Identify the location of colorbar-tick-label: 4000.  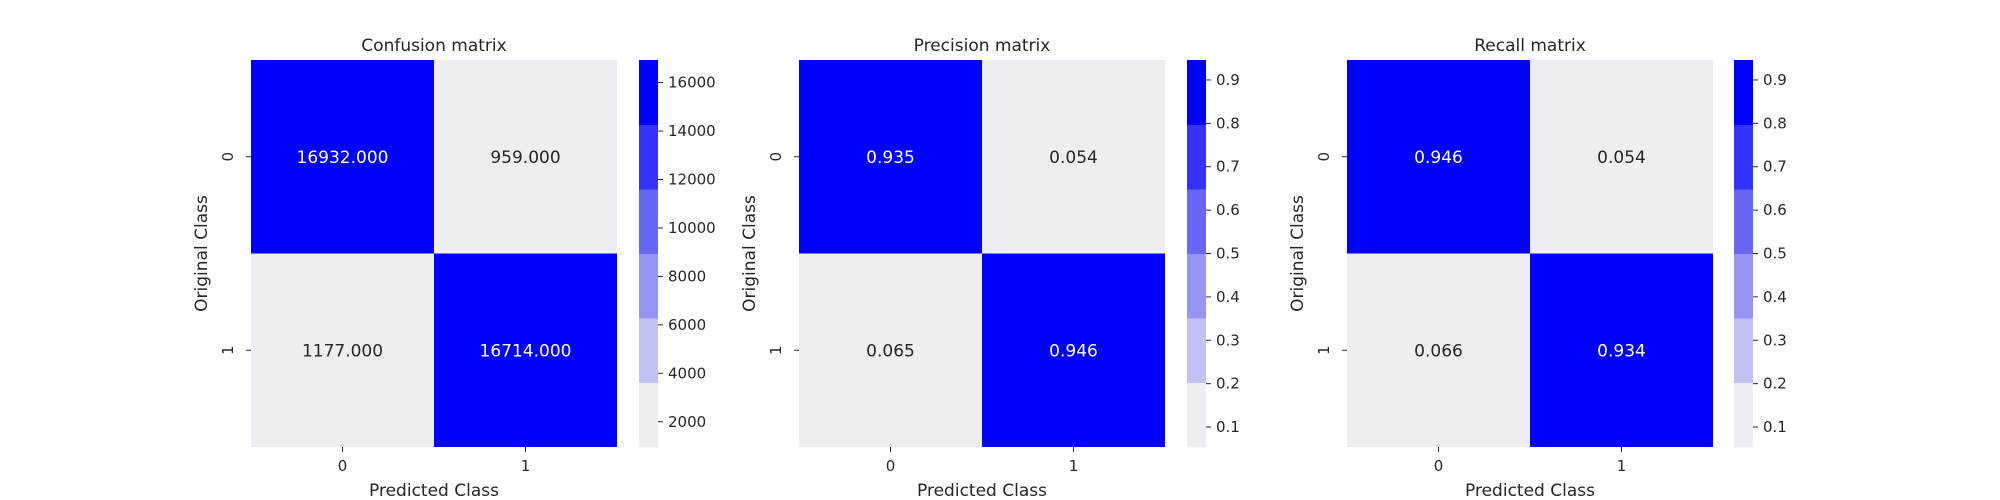
(687, 373).